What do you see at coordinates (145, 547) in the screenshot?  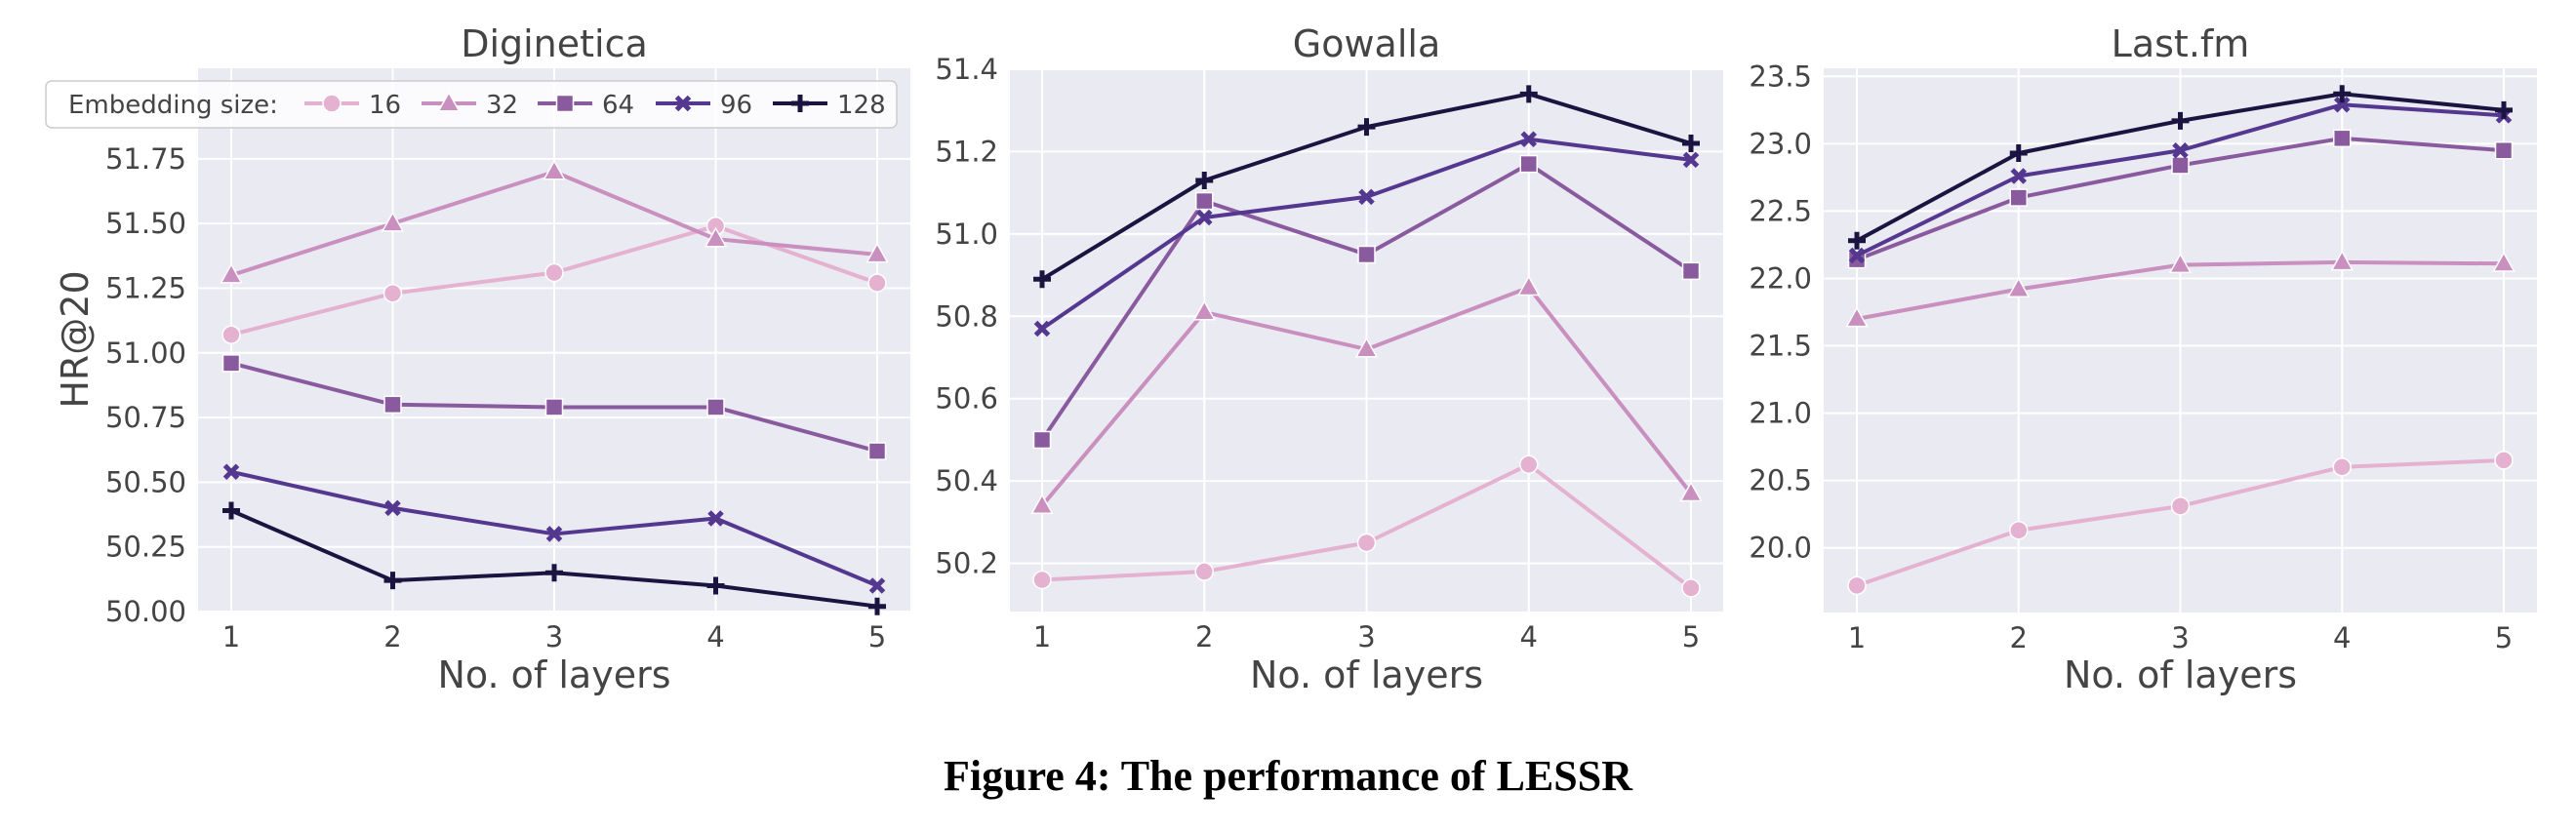 I see `y-tick-label: 50.25` at bounding box center [145, 547].